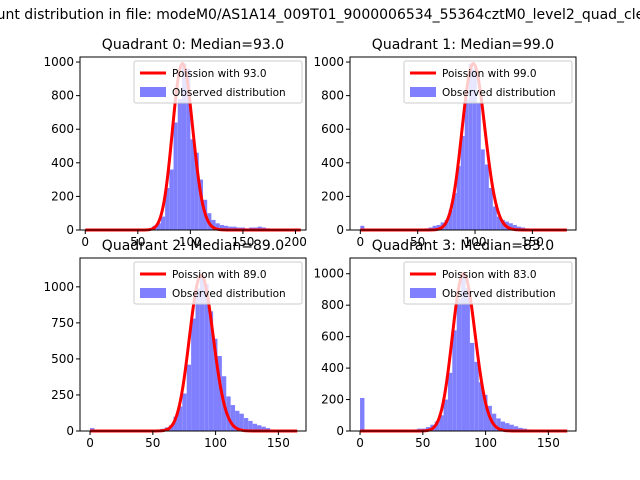 This screenshot has height=480, width=640. Describe the element at coordinates (295, 242) in the screenshot. I see `x-tick-label: 200` at that location.